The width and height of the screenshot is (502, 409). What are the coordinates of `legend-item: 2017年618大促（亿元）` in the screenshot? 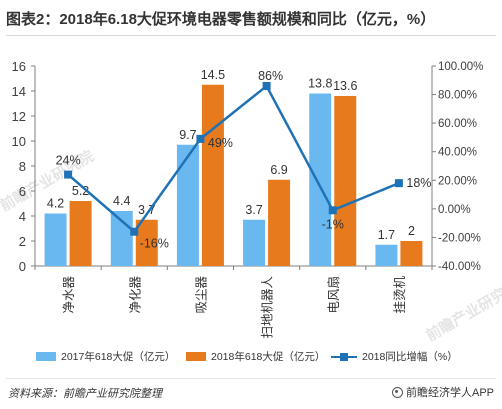 It's located at (105, 356).